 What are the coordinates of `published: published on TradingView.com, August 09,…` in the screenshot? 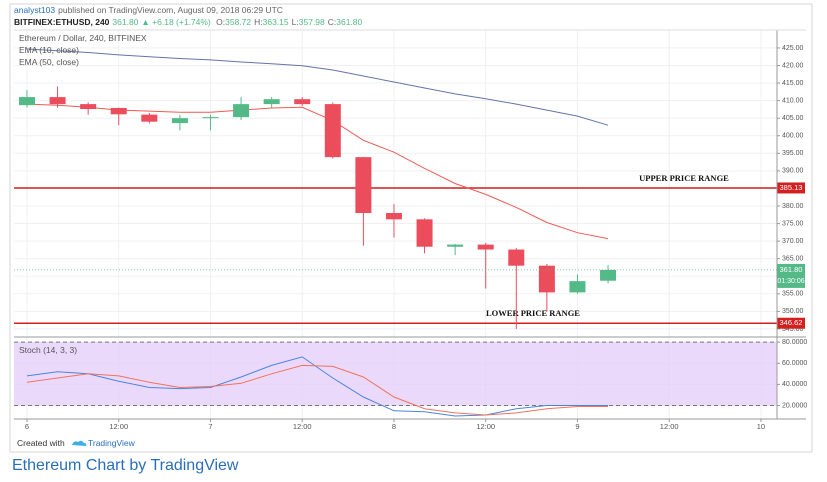 It's located at (170, 10).